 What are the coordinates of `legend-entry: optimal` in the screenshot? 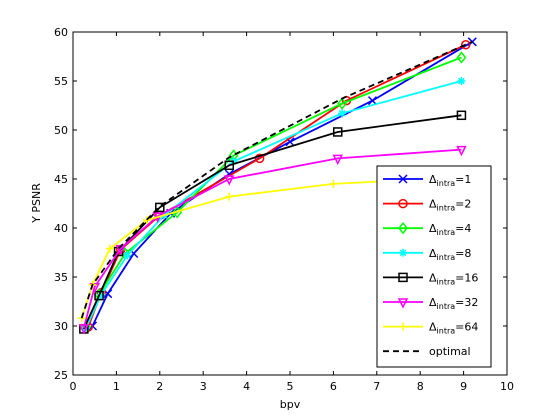 It's located at (427, 351).